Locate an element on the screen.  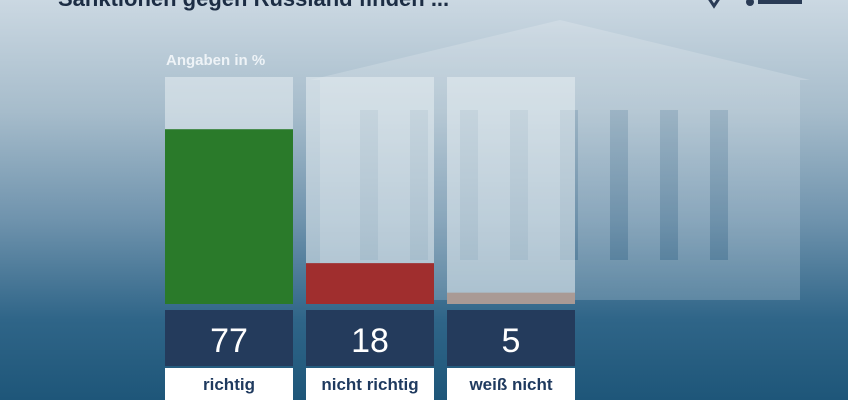
value-label: 18 is located at coordinates (370, 341).